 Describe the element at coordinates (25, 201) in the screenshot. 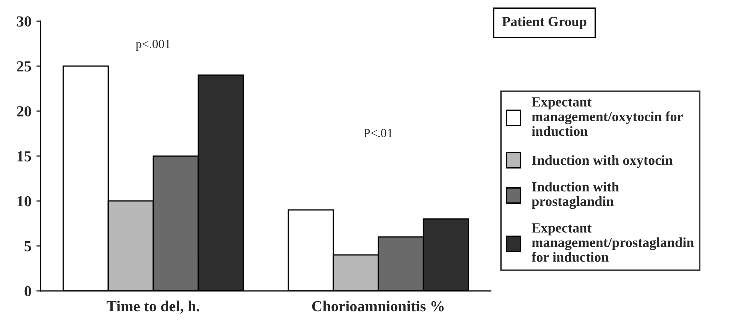

I see `y-tick-label: 10` at that location.